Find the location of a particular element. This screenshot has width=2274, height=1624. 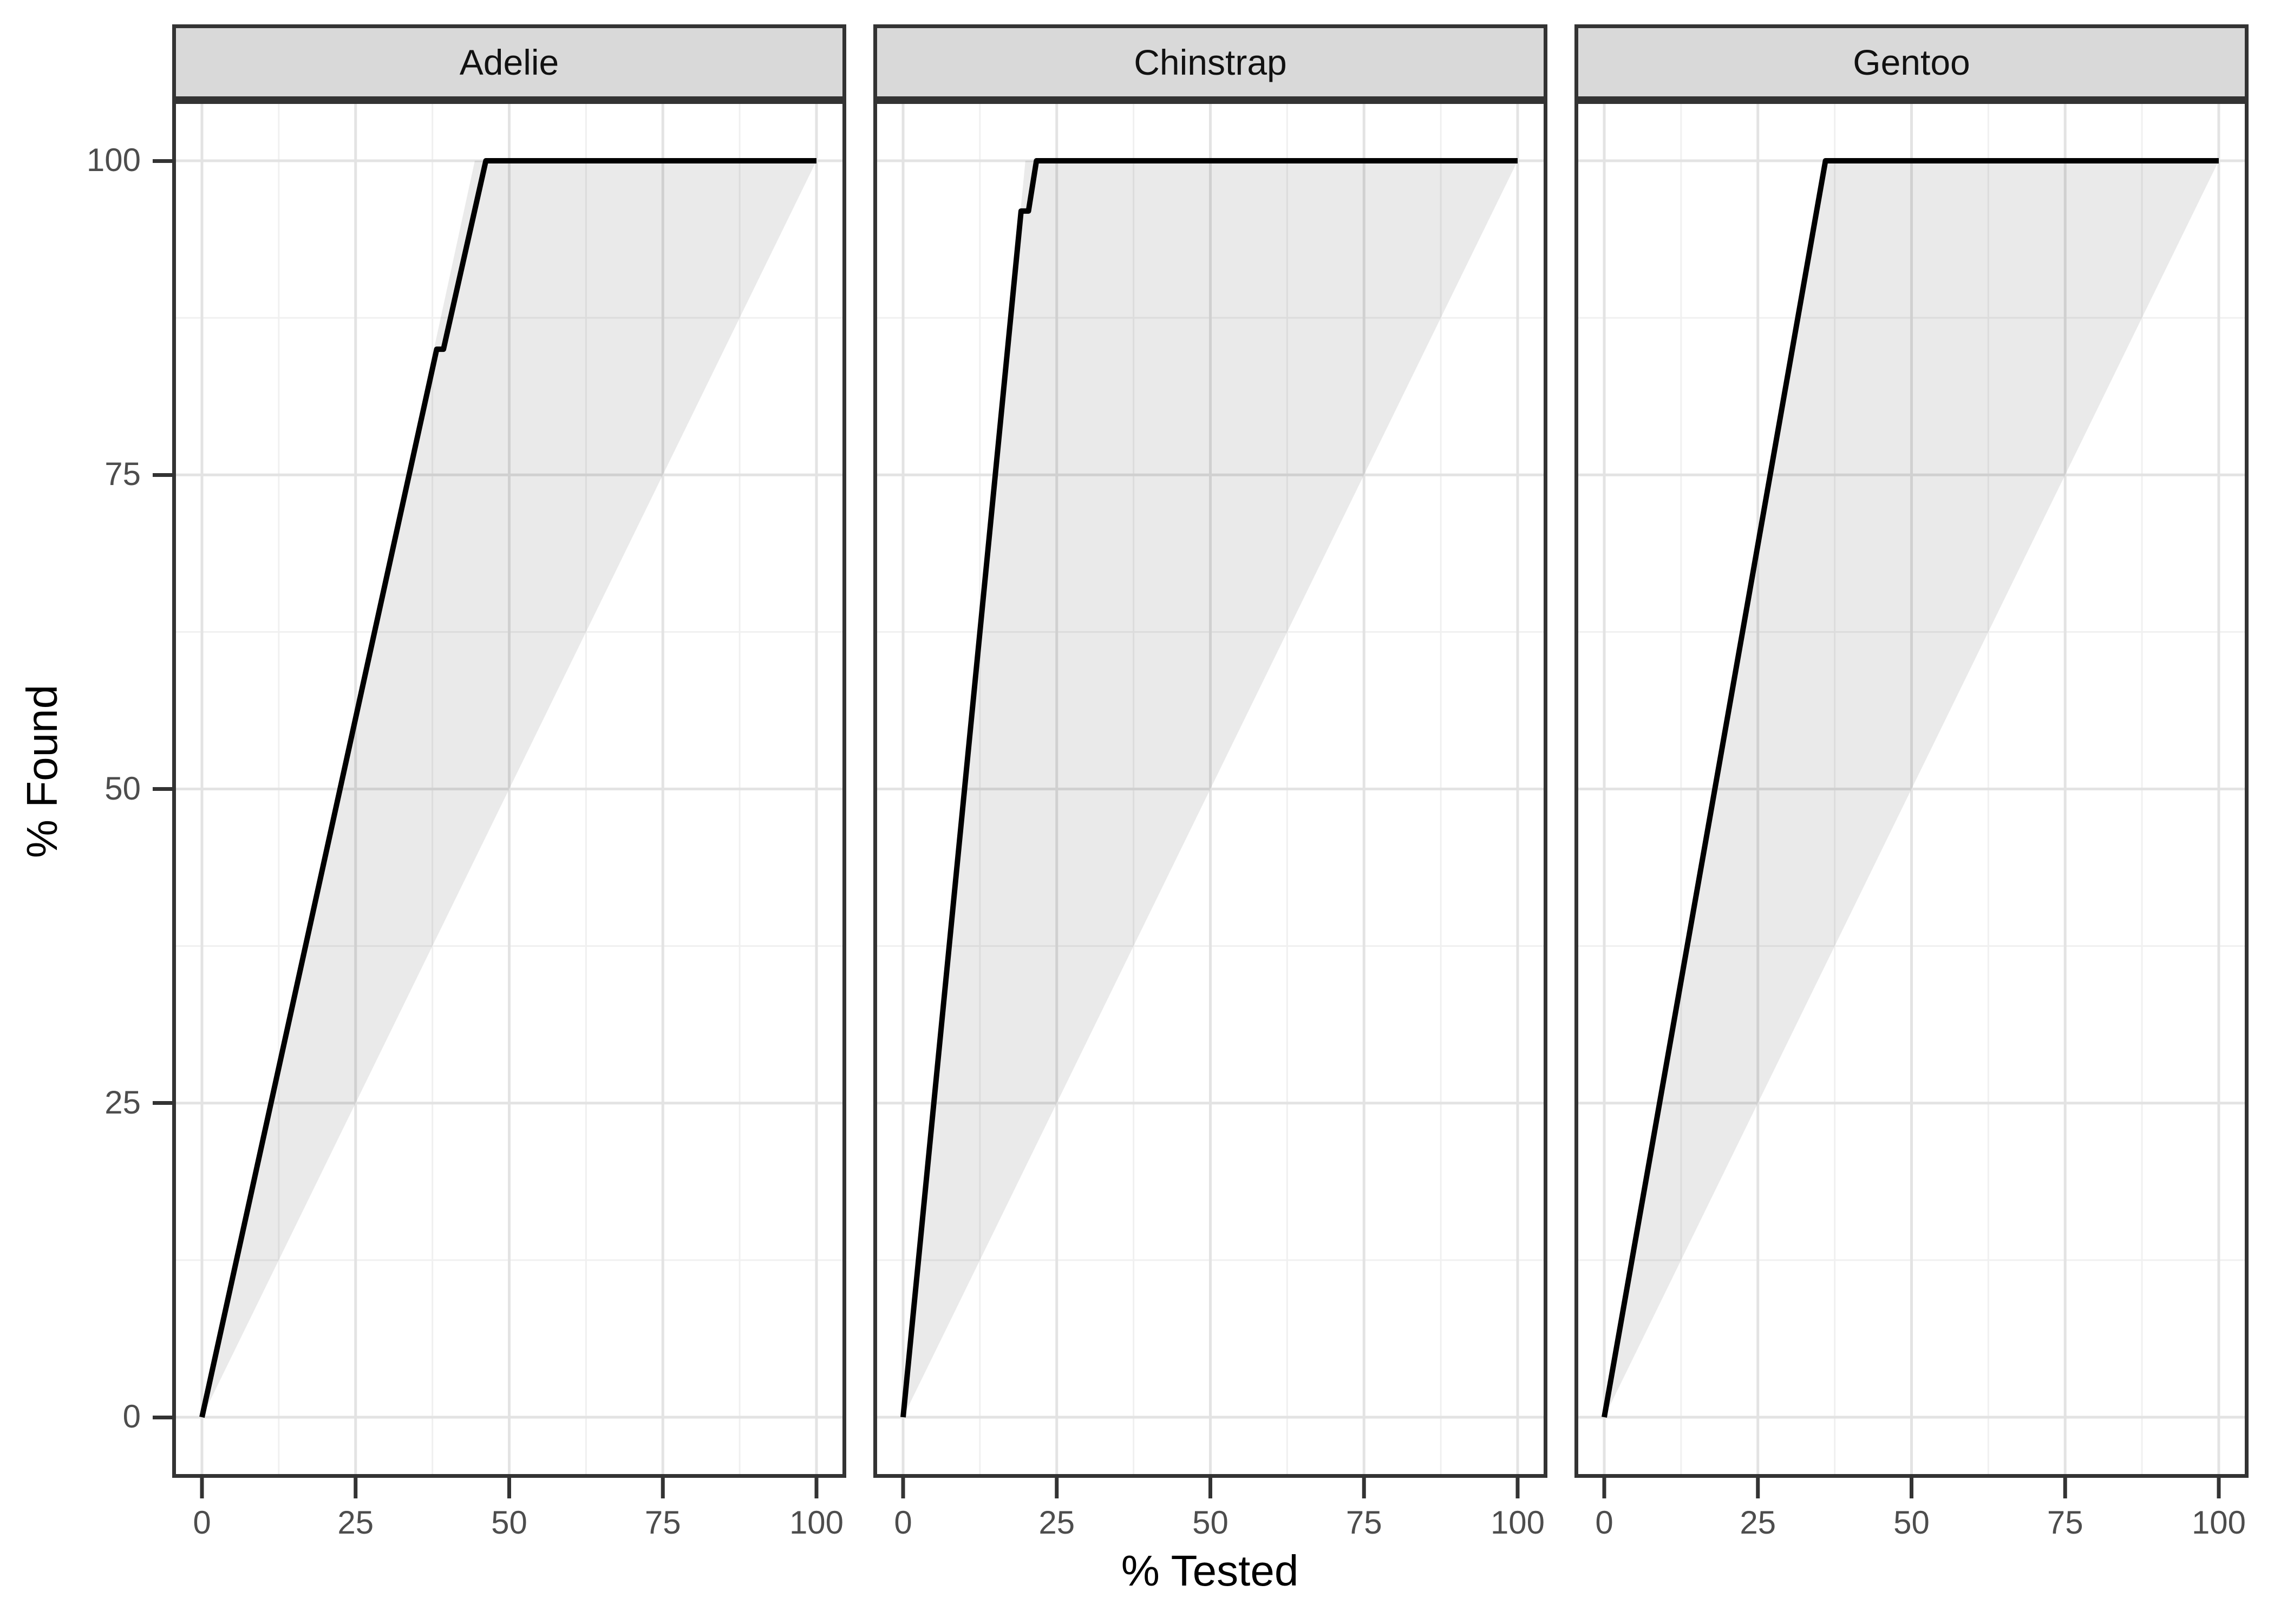

y-tick-label: 50 is located at coordinates (123, 788).